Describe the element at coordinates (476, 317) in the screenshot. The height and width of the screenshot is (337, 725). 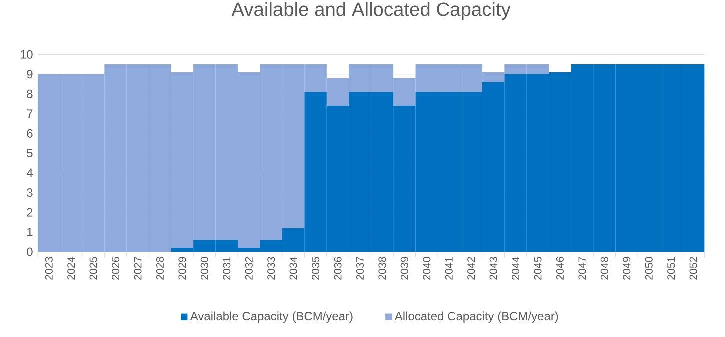
I see `legend-label: Allocated Capacity (BCM/year)` at that location.